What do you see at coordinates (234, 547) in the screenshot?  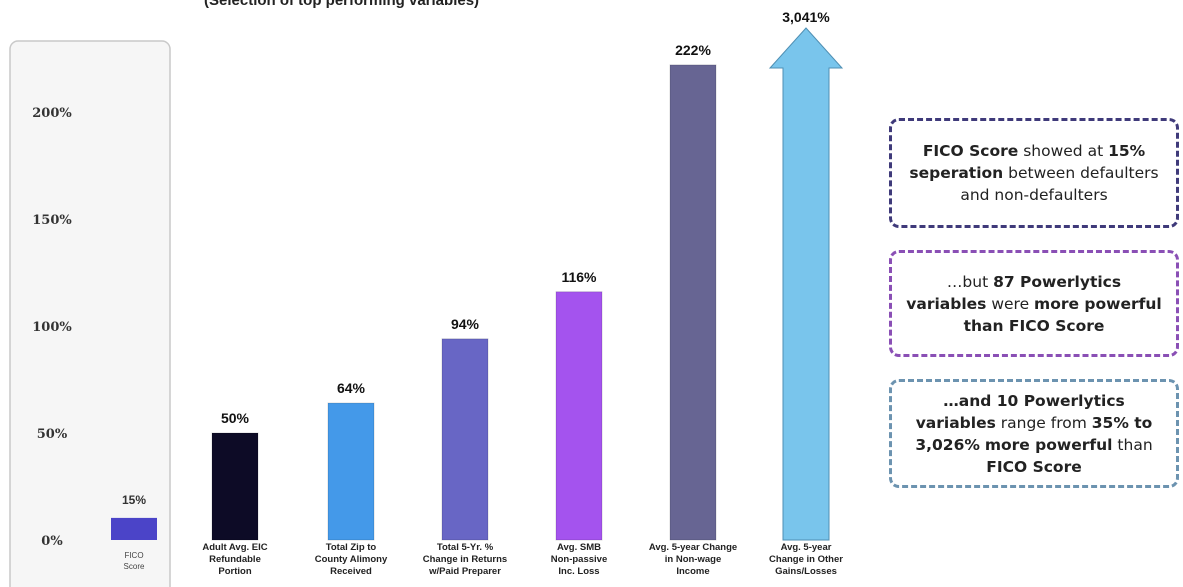 I see `category-label: Adult Avg. EIC` at bounding box center [234, 547].